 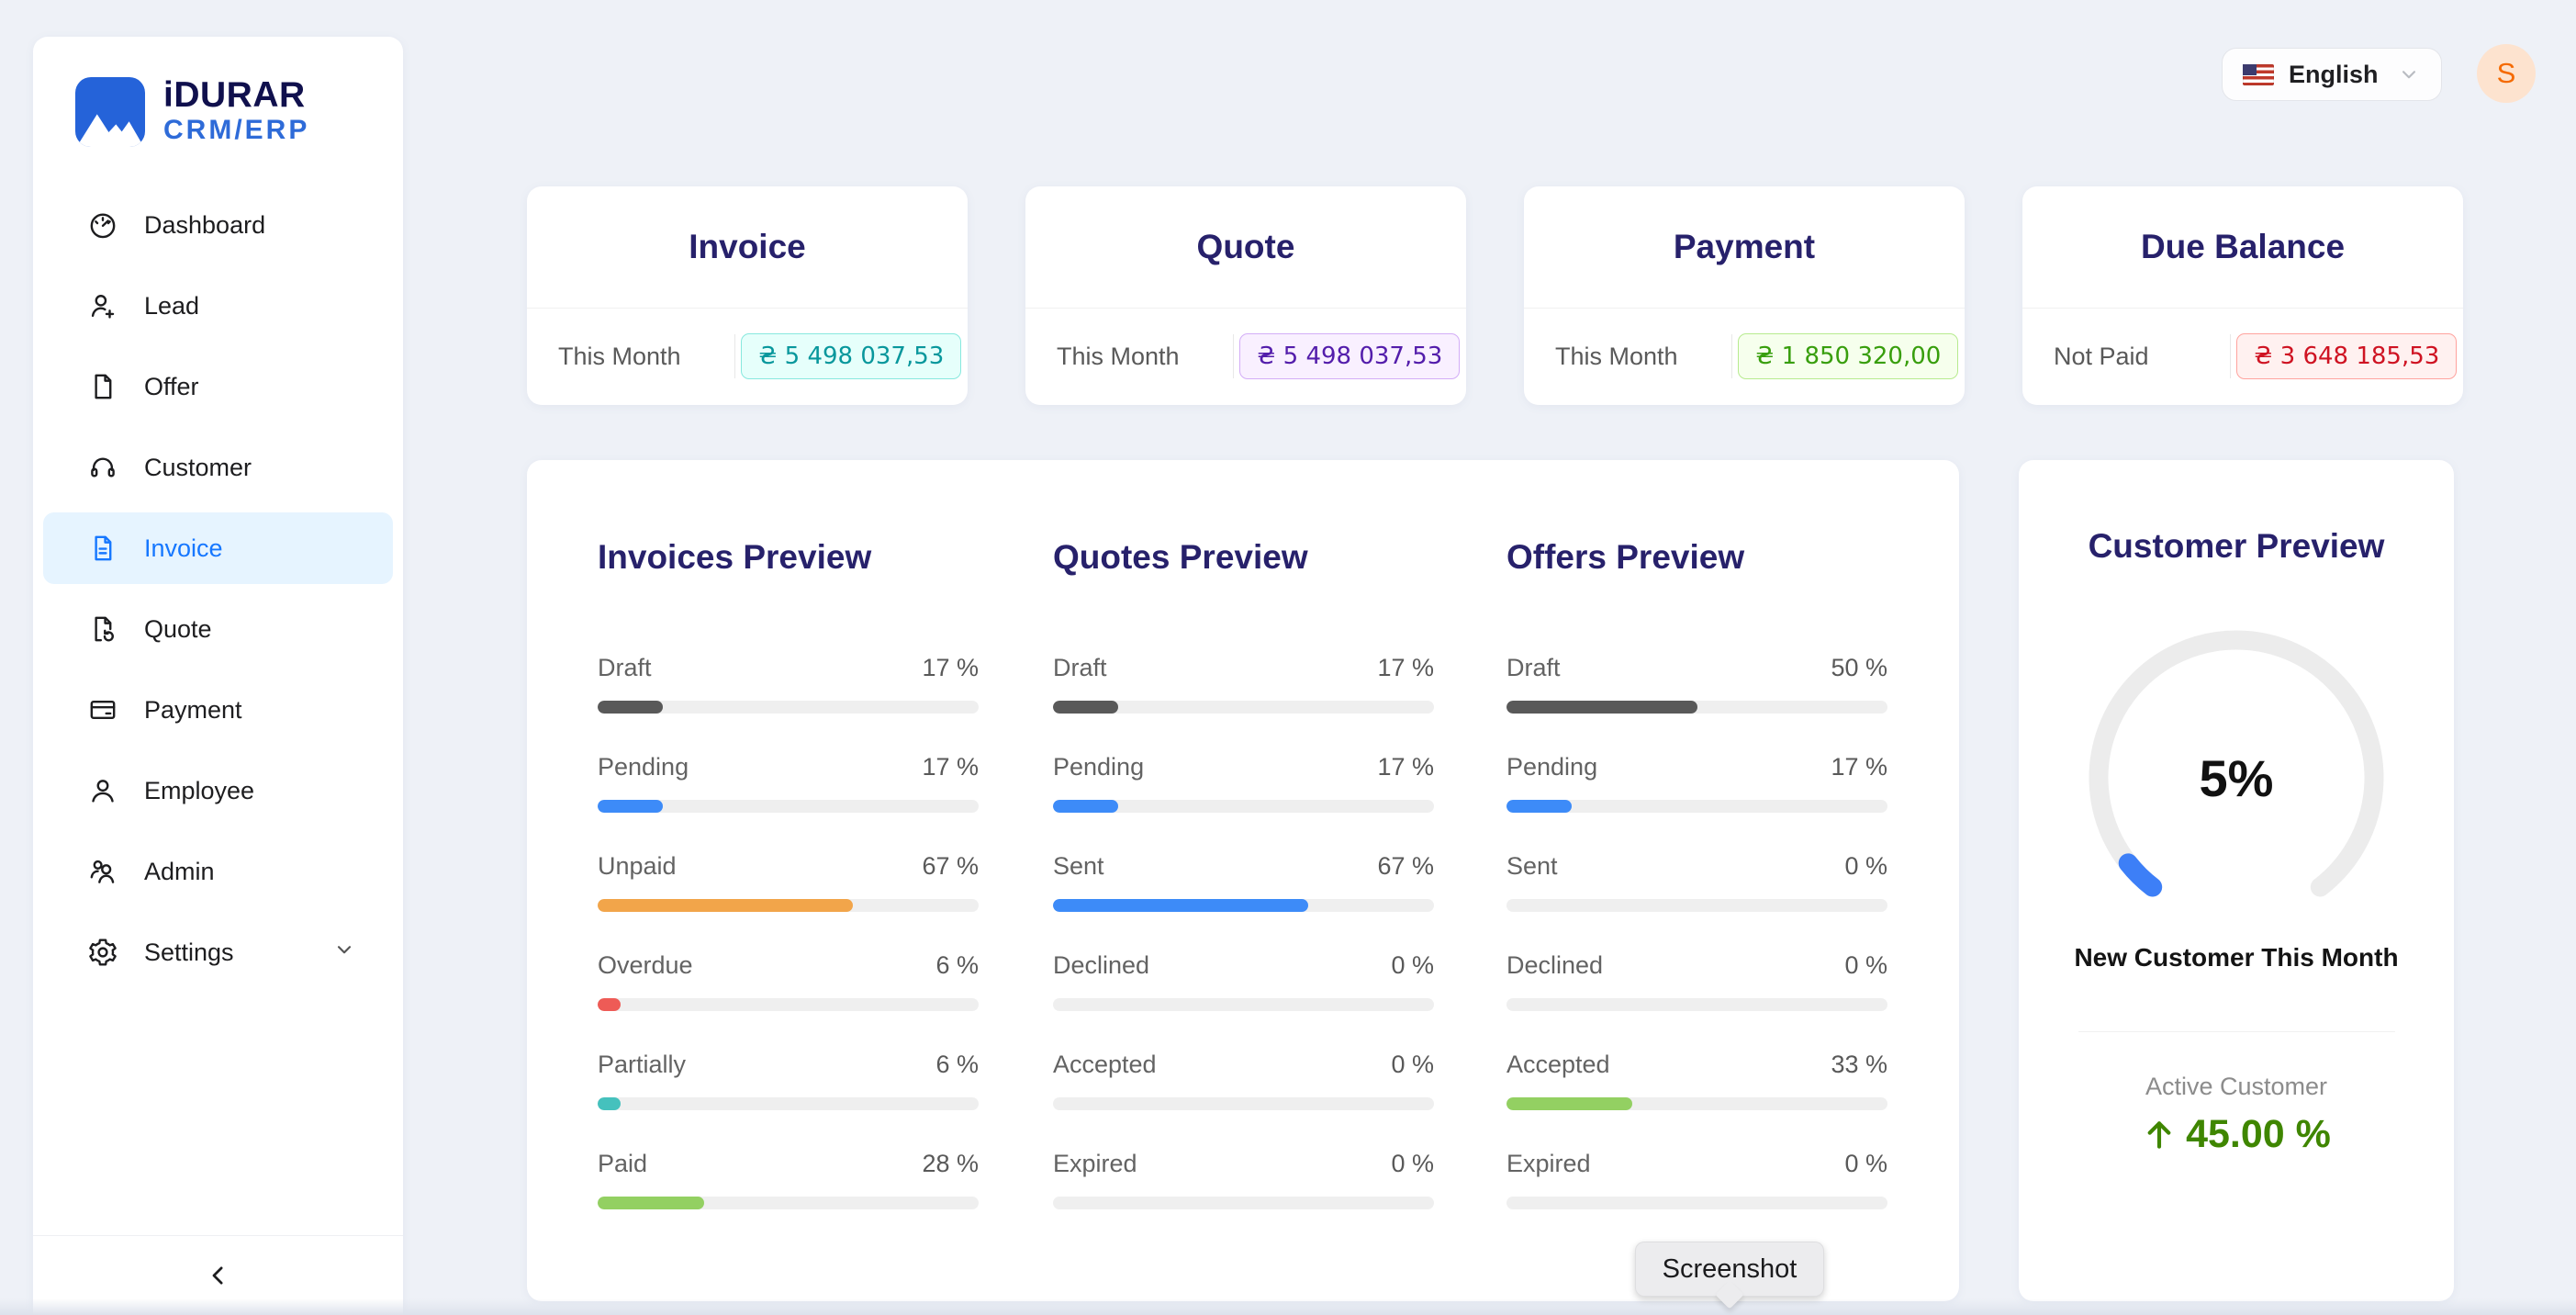 I want to click on progress-percent: 33 %, so click(x=1859, y=1065).